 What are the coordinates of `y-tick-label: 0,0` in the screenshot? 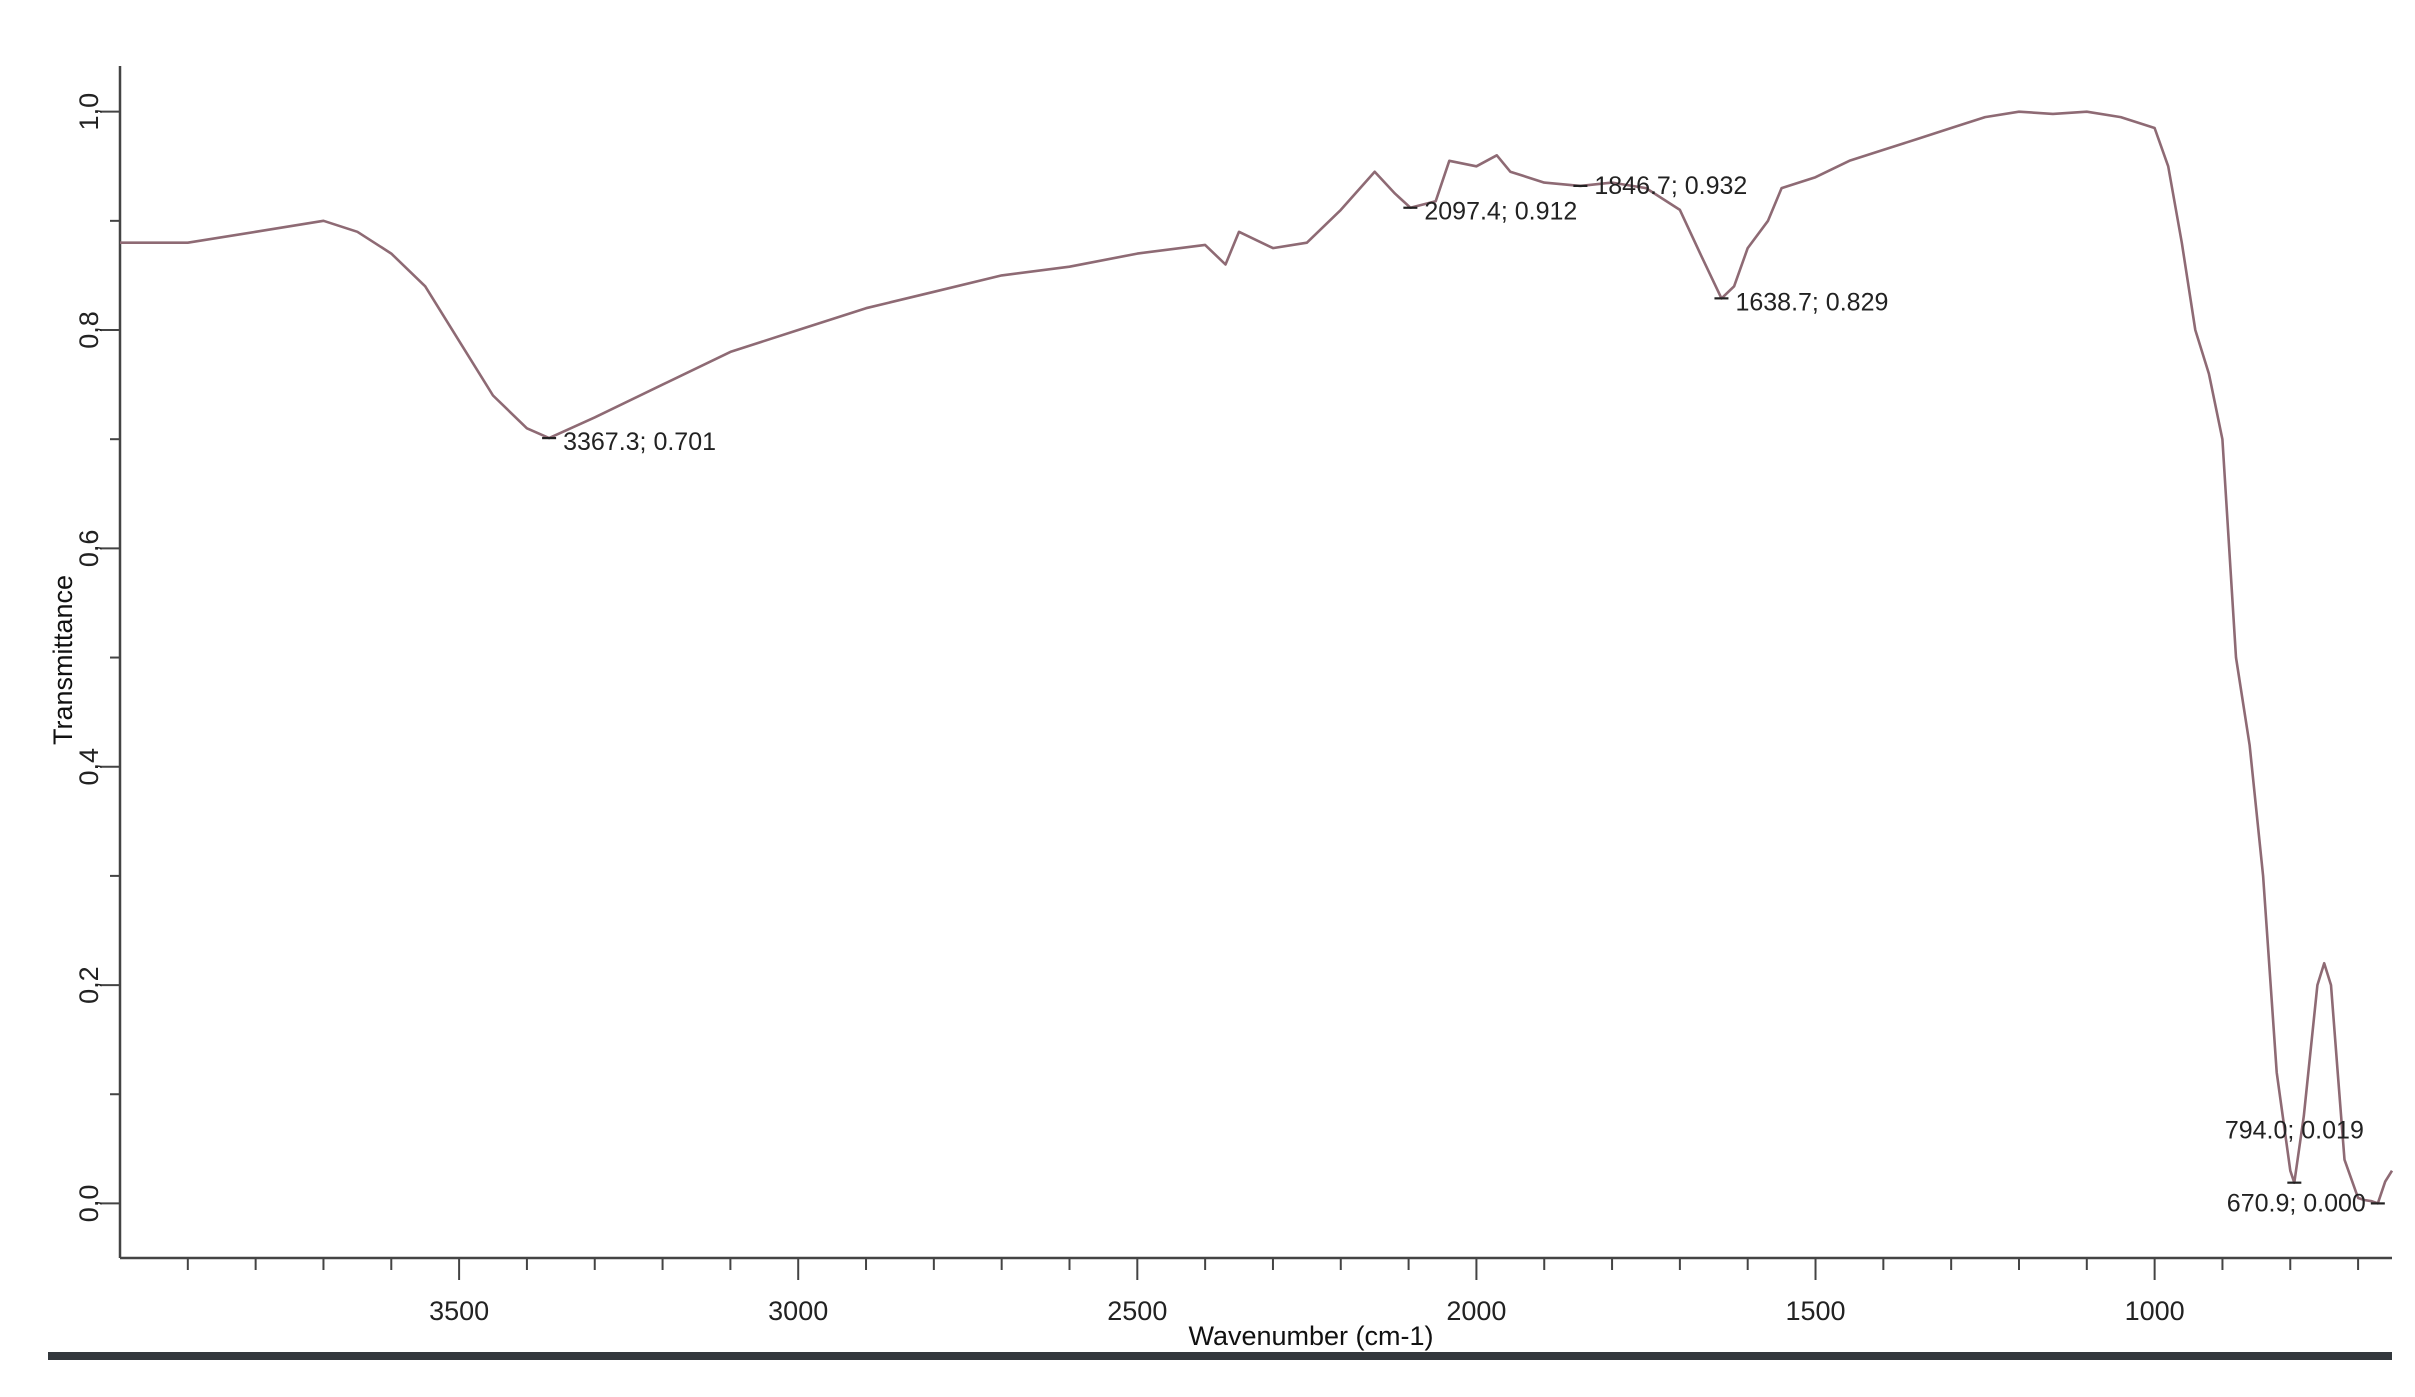 It's located at (89, 1204).